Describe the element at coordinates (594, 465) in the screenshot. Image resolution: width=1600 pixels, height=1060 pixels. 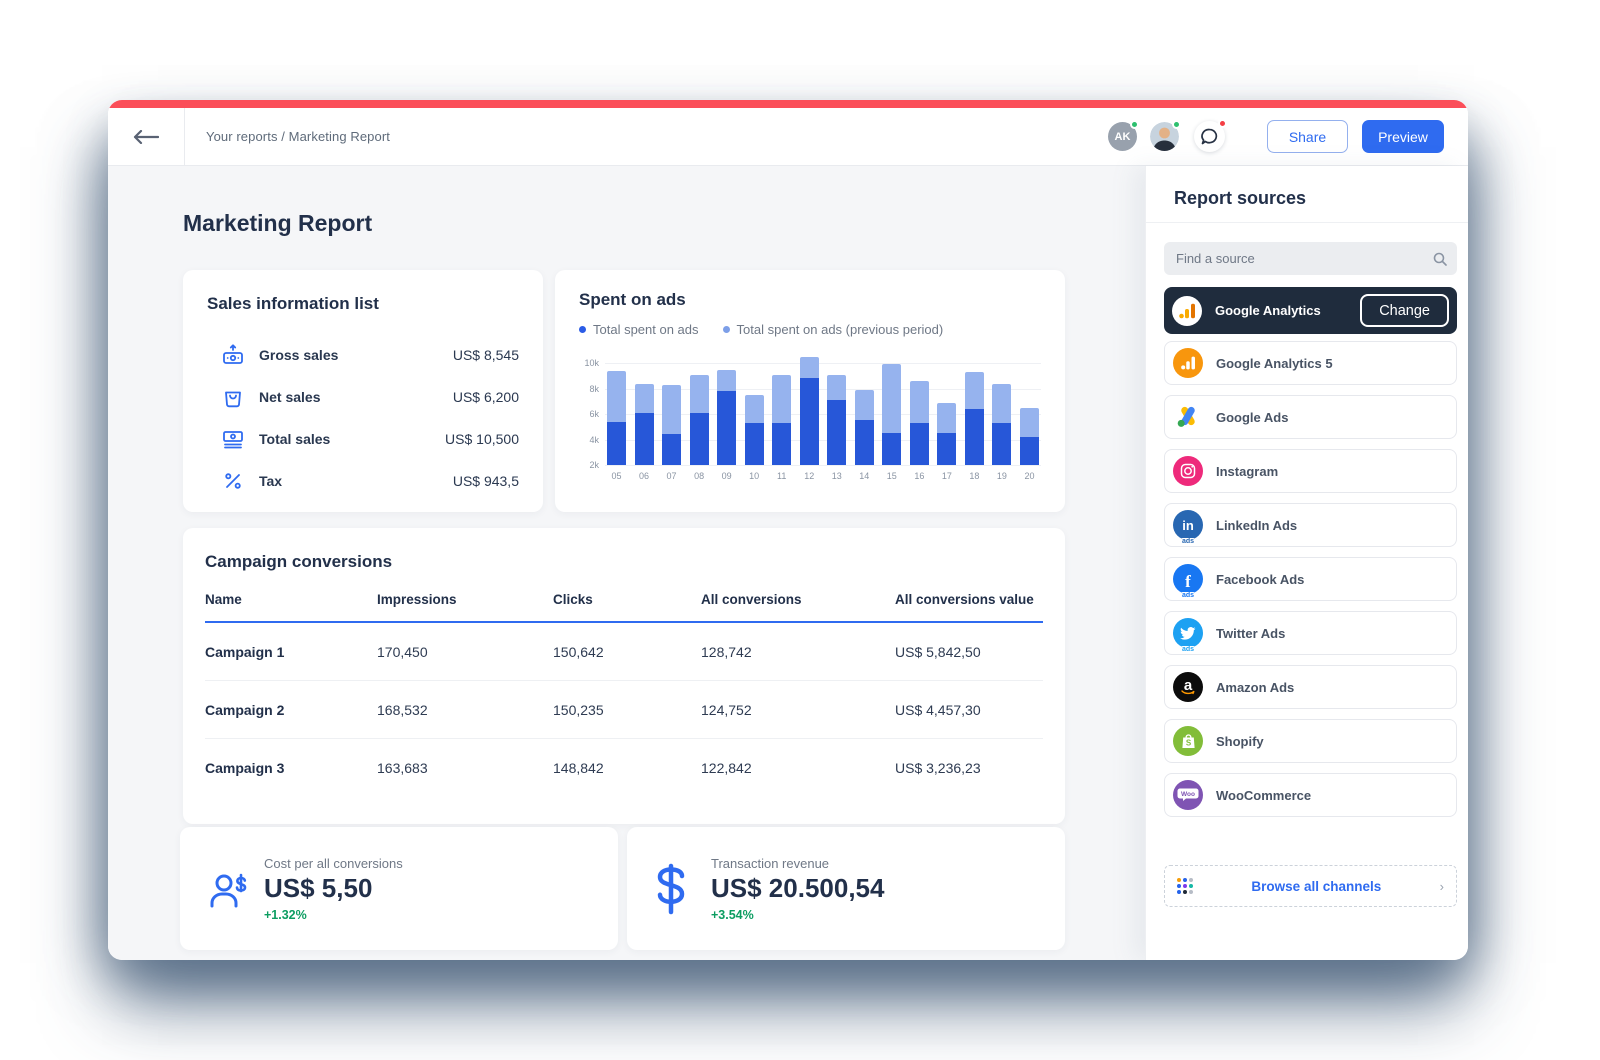
I see `y-axis-tick: 2k` at that location.